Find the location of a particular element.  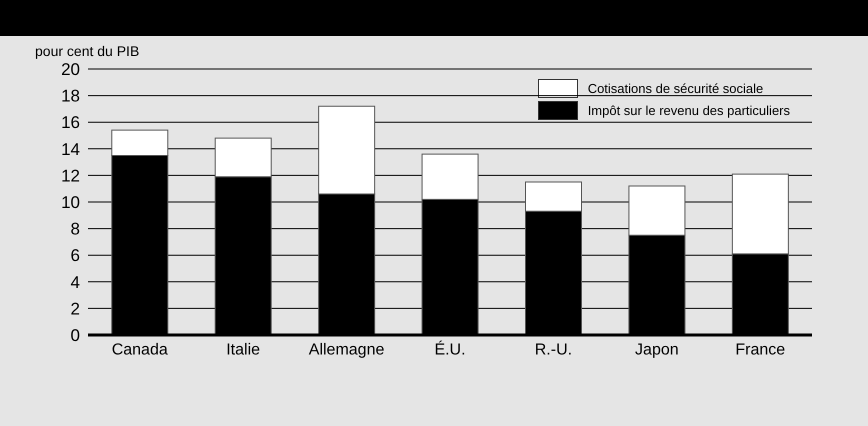

y-tick-label: 16 is located at coordinates (70, 122).